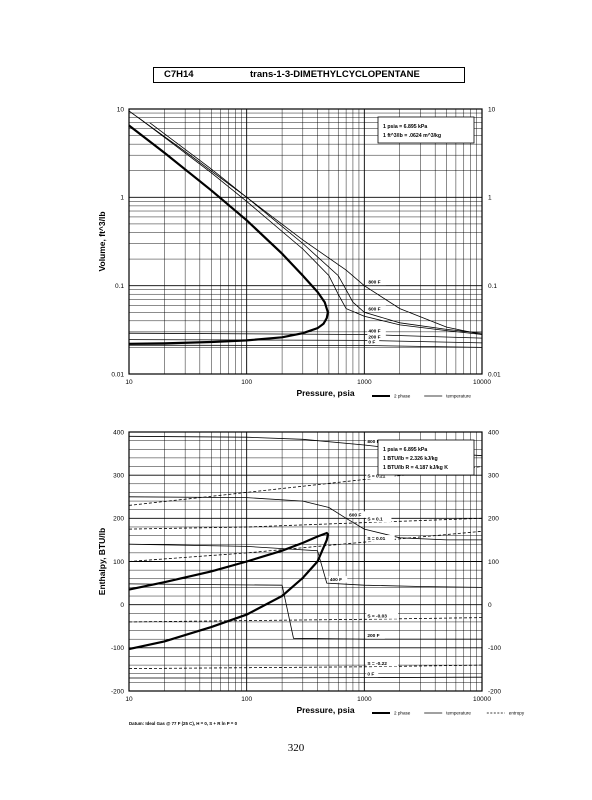 This screenshot has height=800, width=592. Describe the element at coordinates (246, 382) in the screenshot. I see `chart1-x-tick-label: 100` at that location.